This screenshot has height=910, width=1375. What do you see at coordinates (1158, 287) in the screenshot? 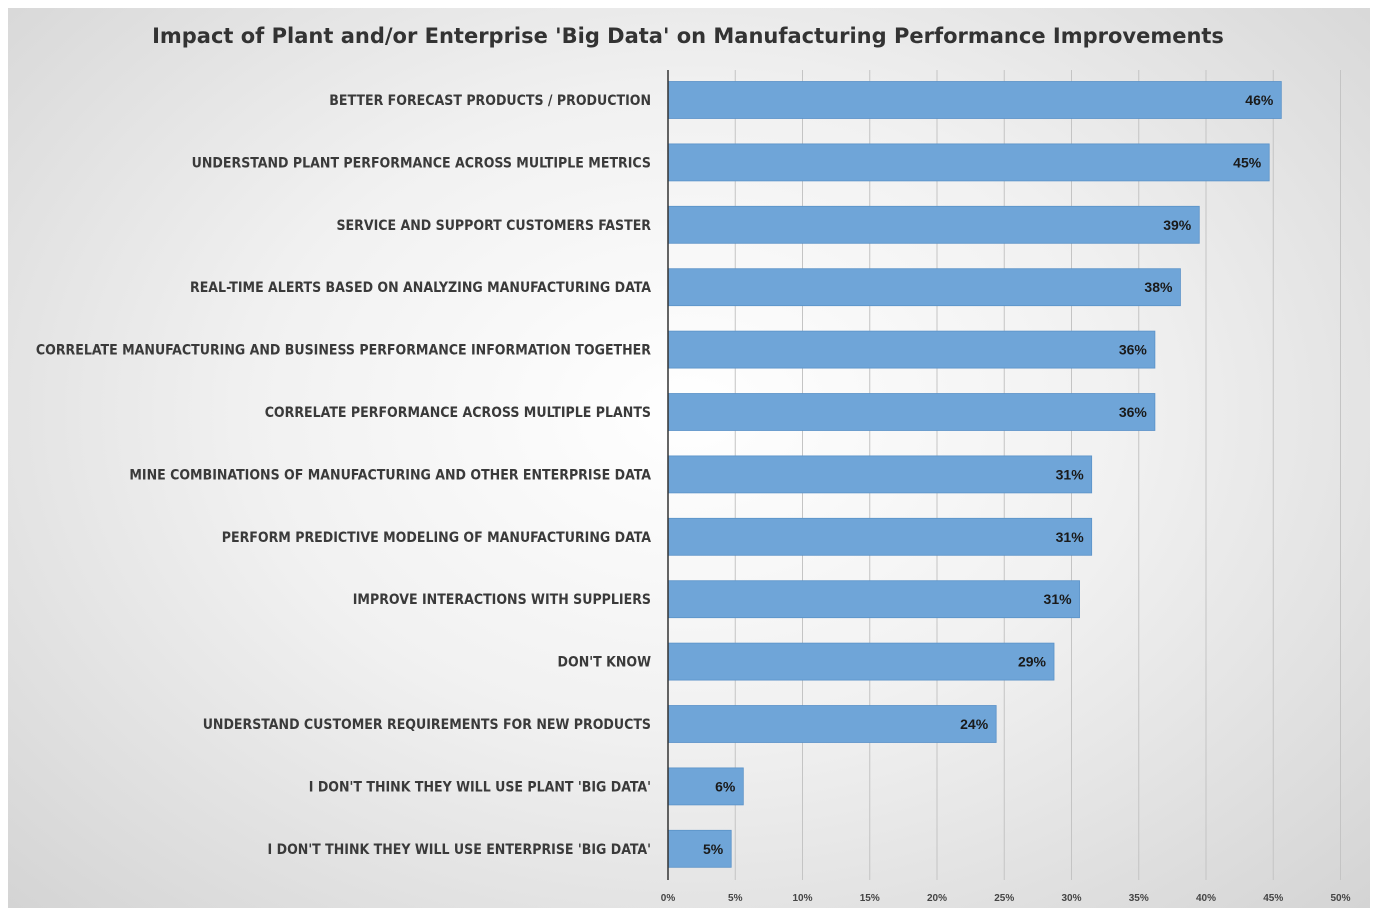
I see `bar-value-label: 38%` at bounding box center [1158, 287].